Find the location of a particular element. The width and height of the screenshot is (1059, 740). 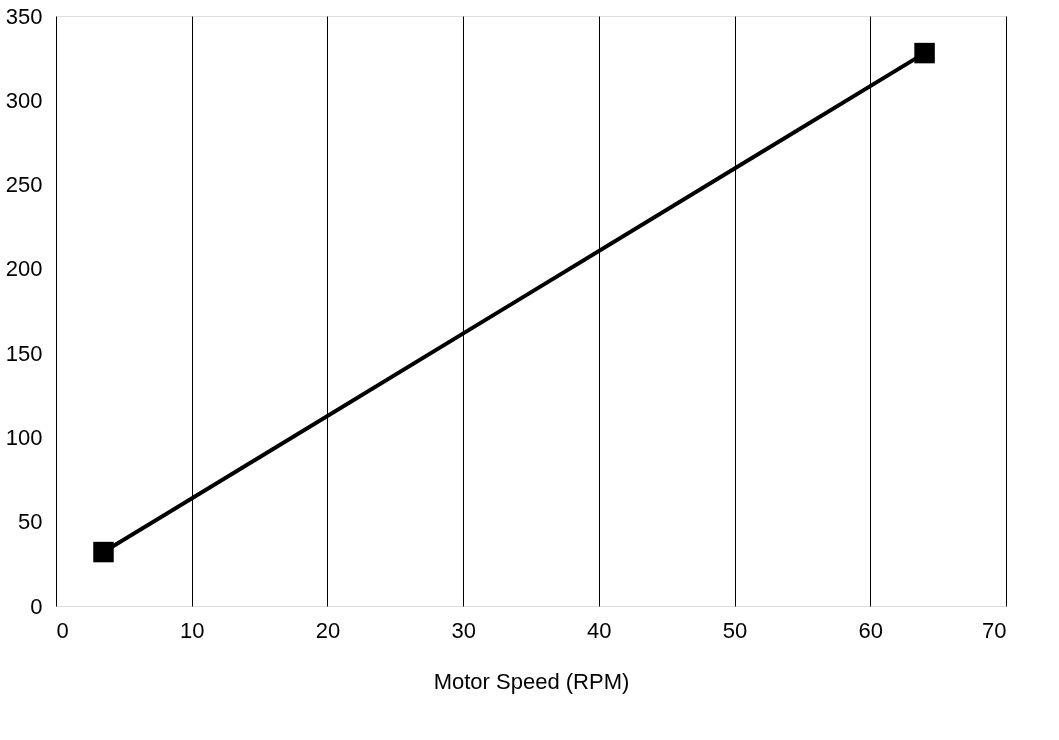

y-tick-label: 100 is located at coordinates (24, 437).